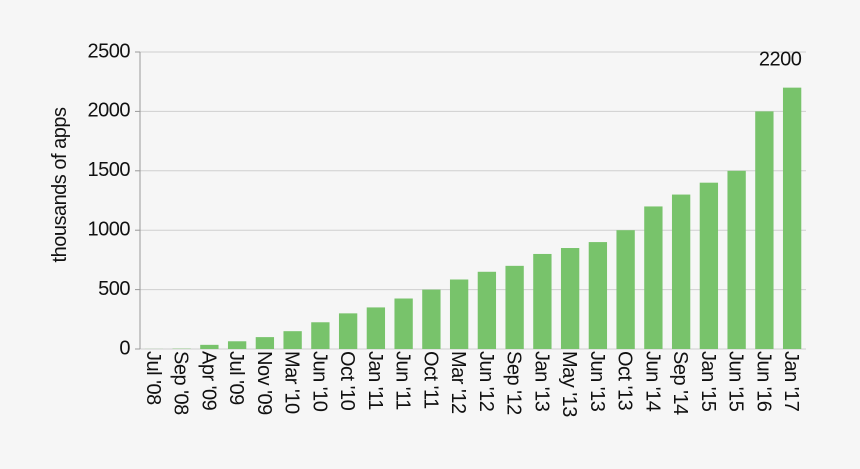 The image size is (860, 469). What do you see at coordinates (109, 229) in the screenshot?
I see `y-tick-label: 1000` at bounding box center [109, 229].